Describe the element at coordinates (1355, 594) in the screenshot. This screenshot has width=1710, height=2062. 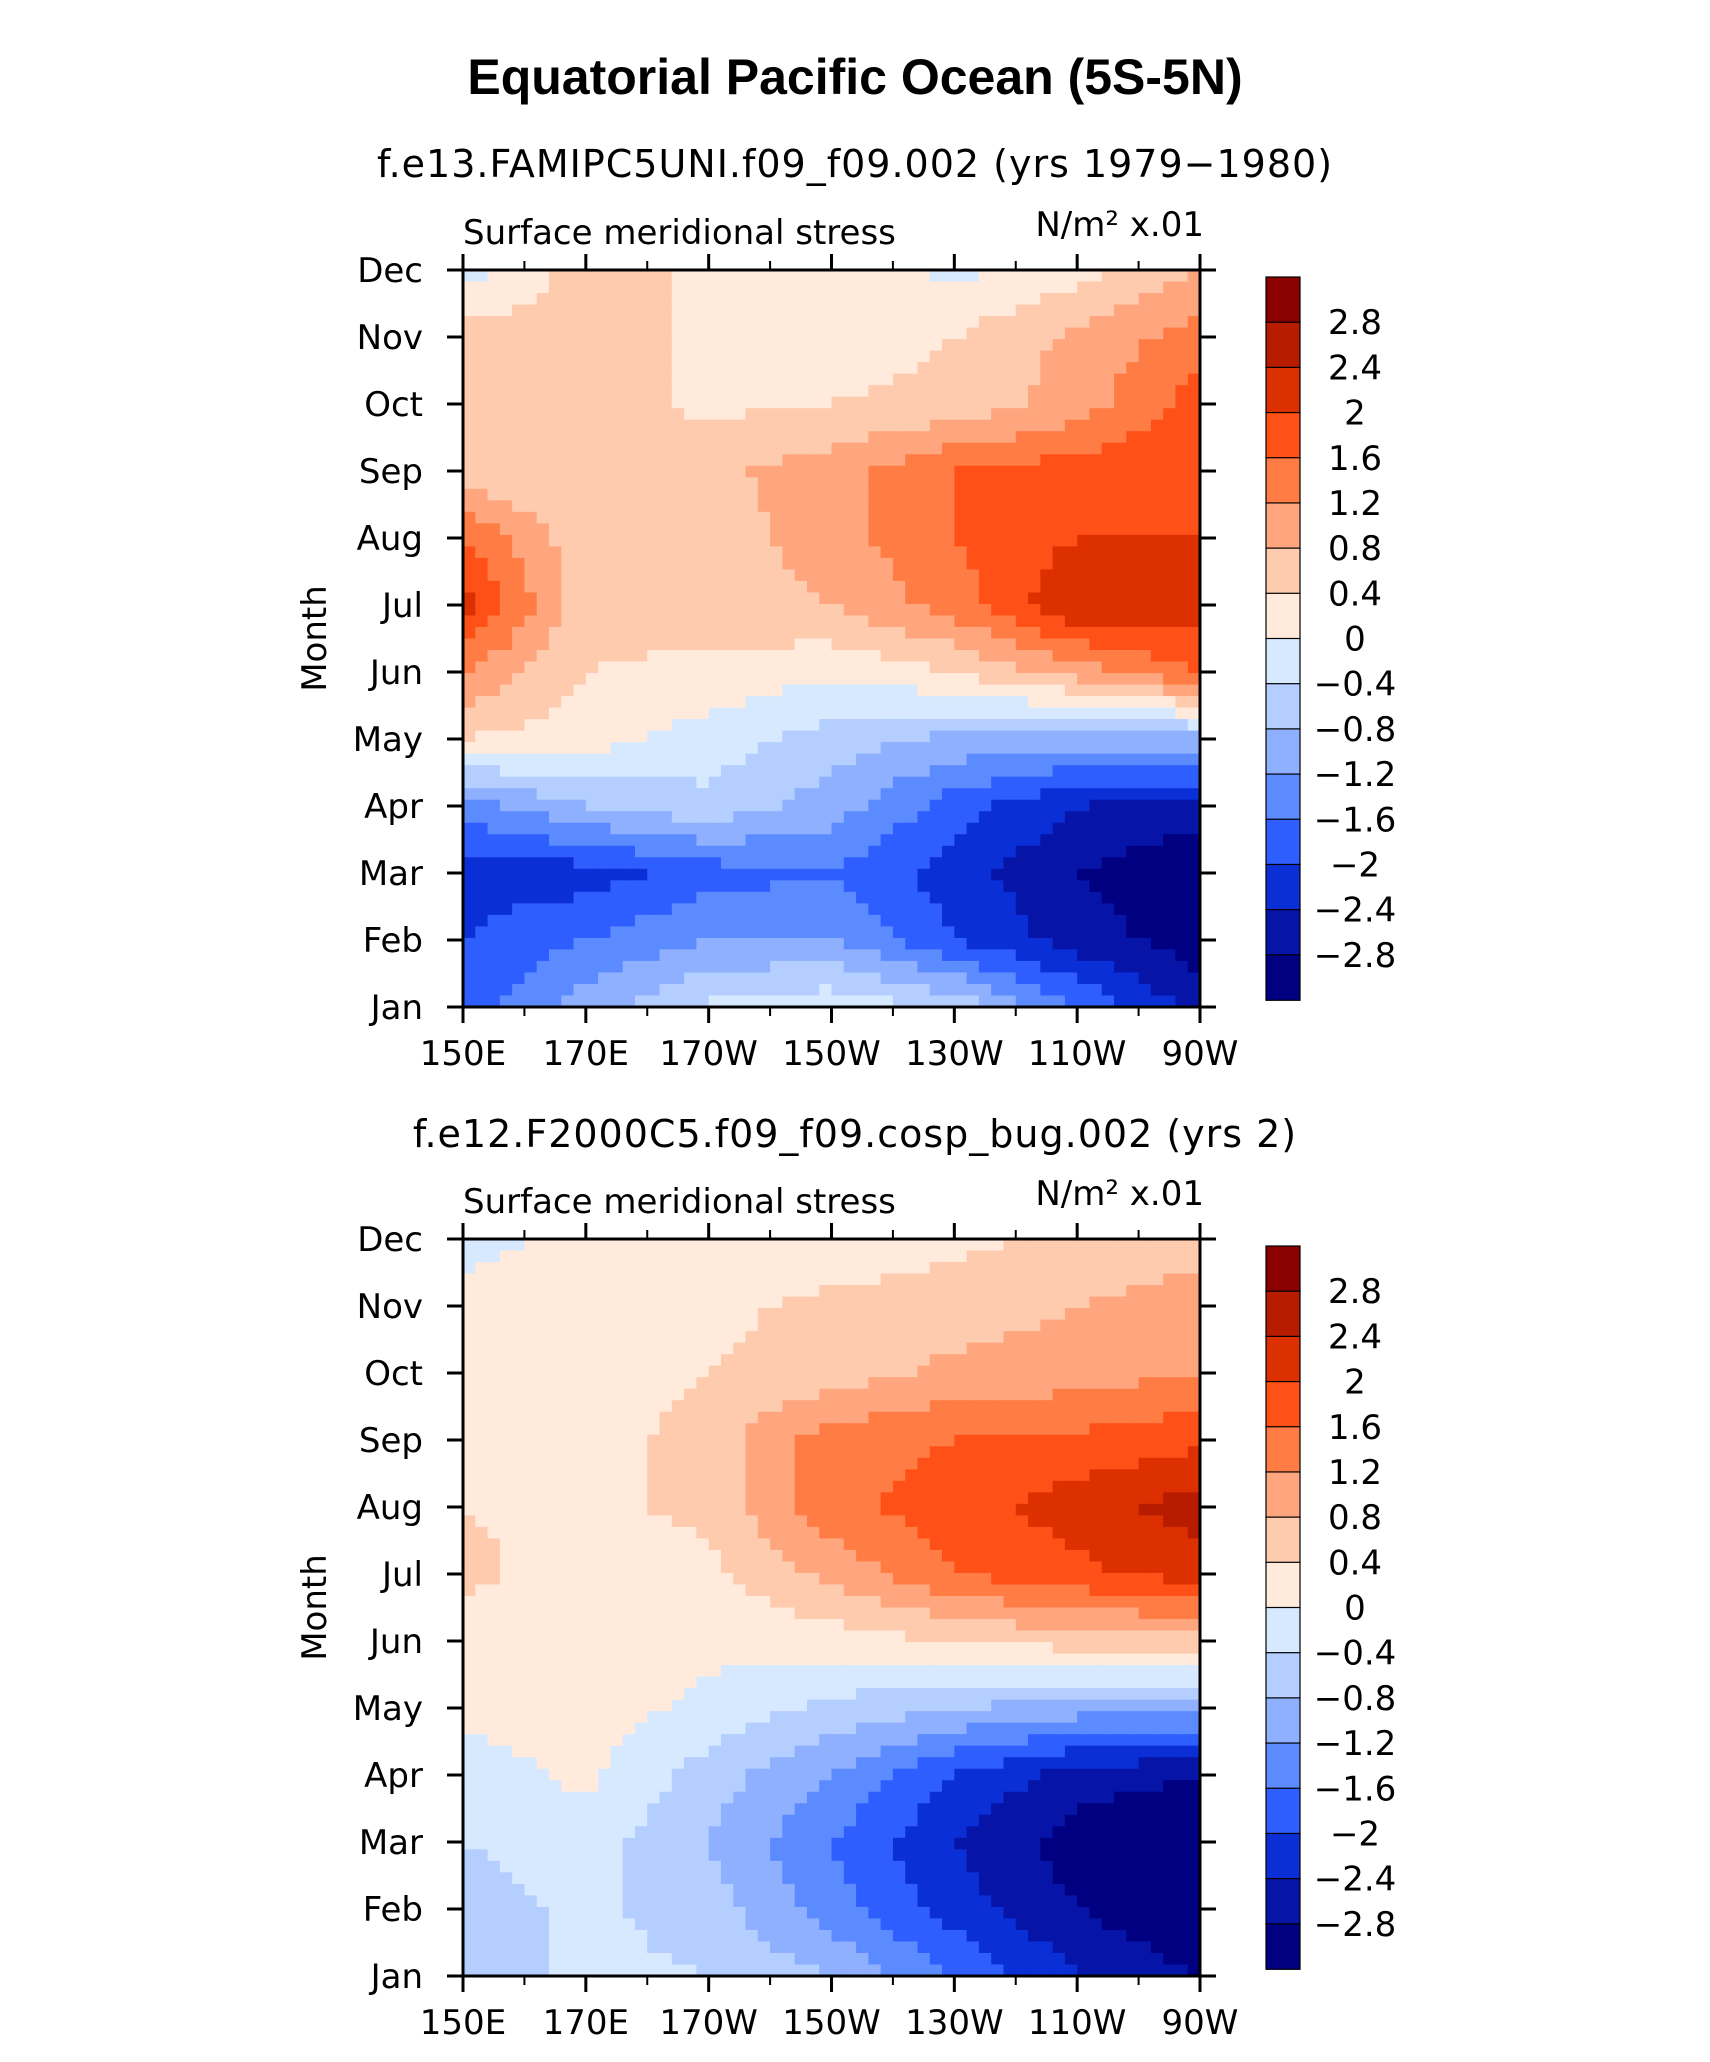
I see `colorbar-label: 0.4` at that location.